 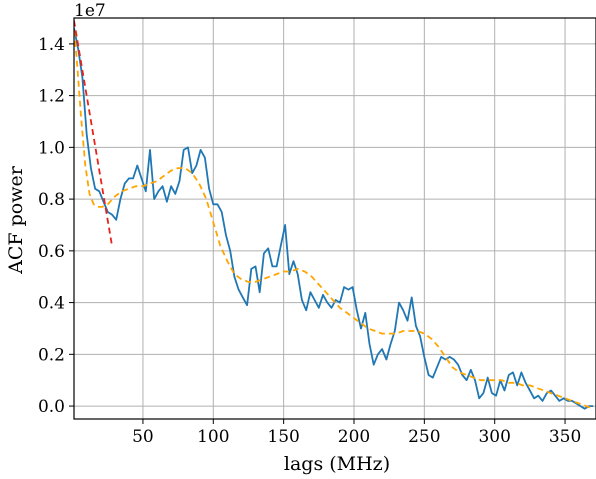 What do you see at coordinates (51, 200) in the screenshot?
I see `y-tick-label: 0.8` at bounding box center [51, 200].